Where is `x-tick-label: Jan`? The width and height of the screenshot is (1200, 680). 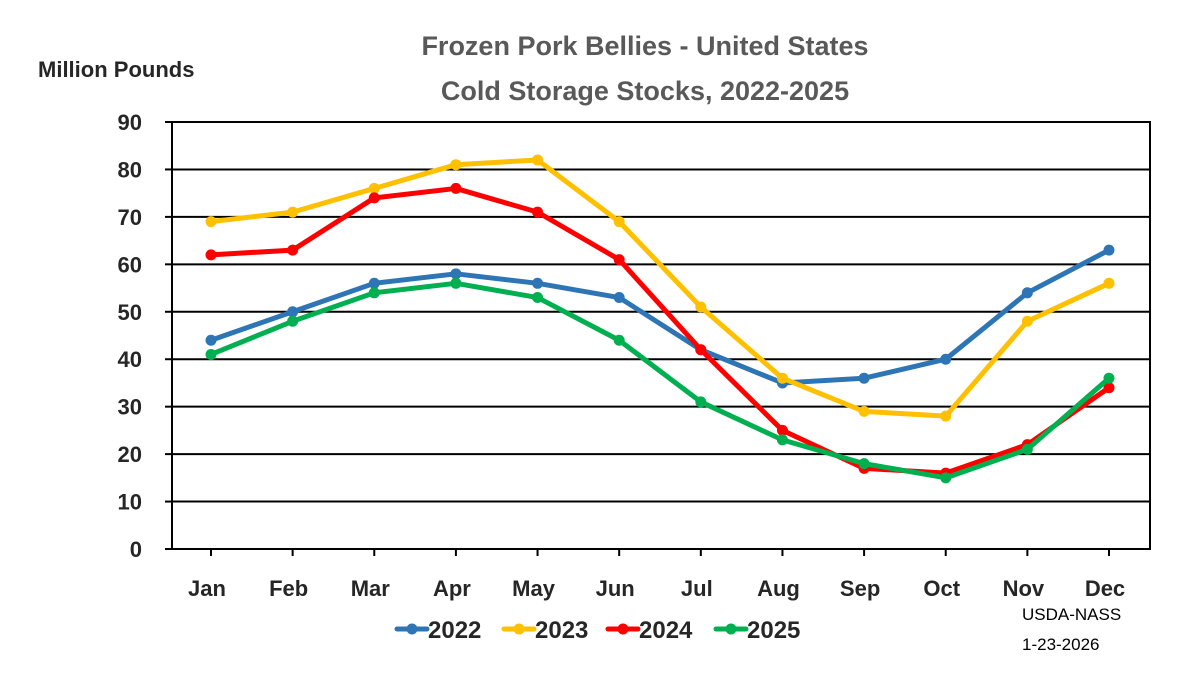
x-tick-label: Jan is located at coordinates (207, 588).